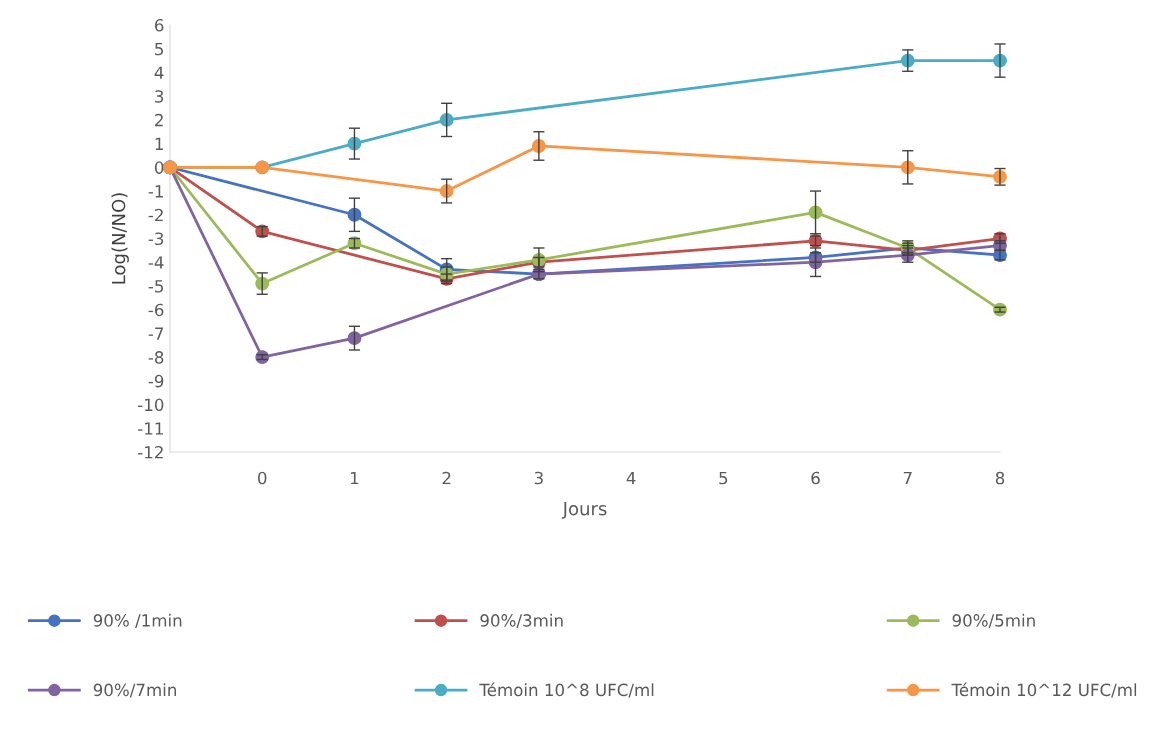 Image resolution: width=1167 pixels, height=729 pixels. I want to click on y-tick-label: -6, so click(156, 310).